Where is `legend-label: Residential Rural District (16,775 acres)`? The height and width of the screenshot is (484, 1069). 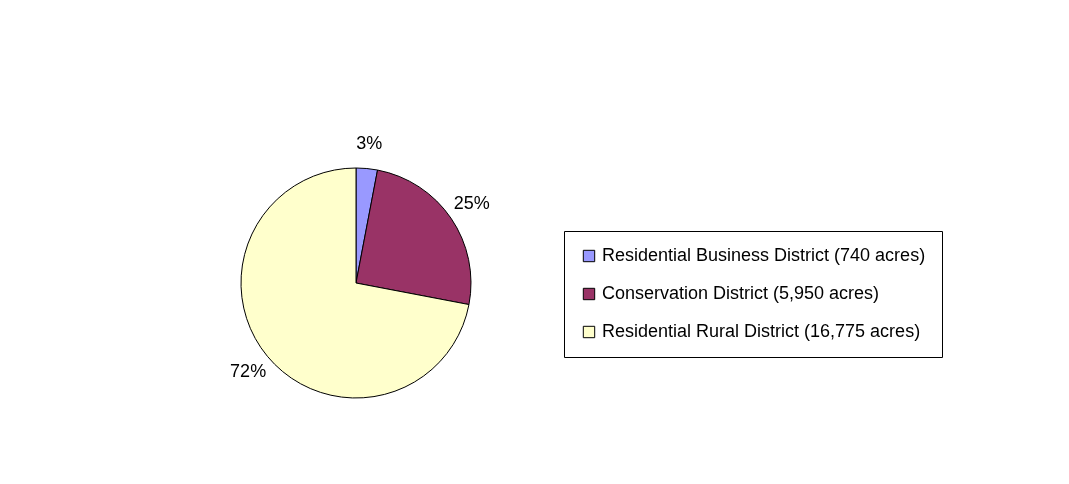
legend-label: Residential Rural District (16,775 acres) is located at coordinates (761, 331).